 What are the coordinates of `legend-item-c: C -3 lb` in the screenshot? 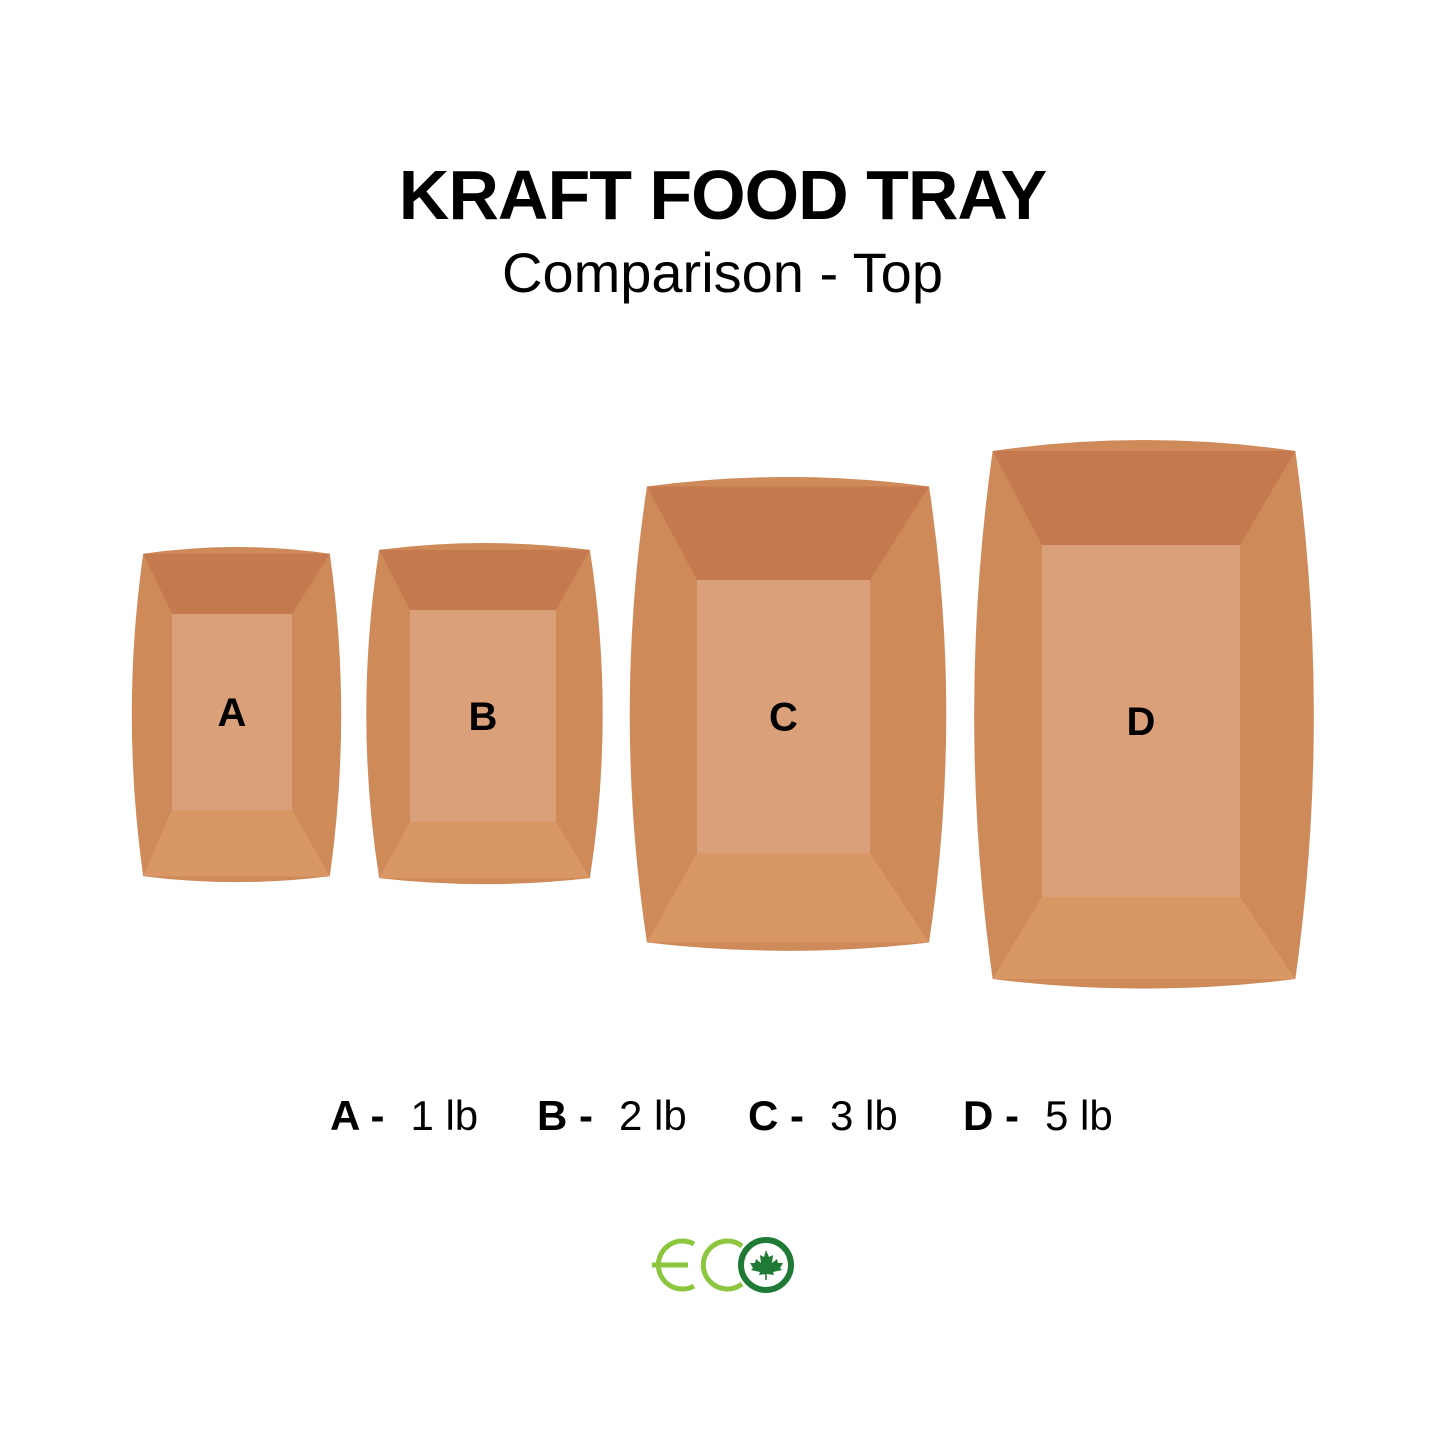 It's located at (823, 1115).